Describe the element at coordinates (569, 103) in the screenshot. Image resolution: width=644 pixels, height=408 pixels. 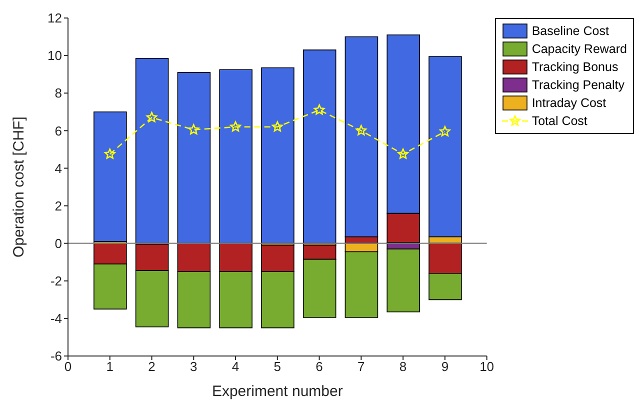
I see `legend-label: Intraday Cost` at that location.